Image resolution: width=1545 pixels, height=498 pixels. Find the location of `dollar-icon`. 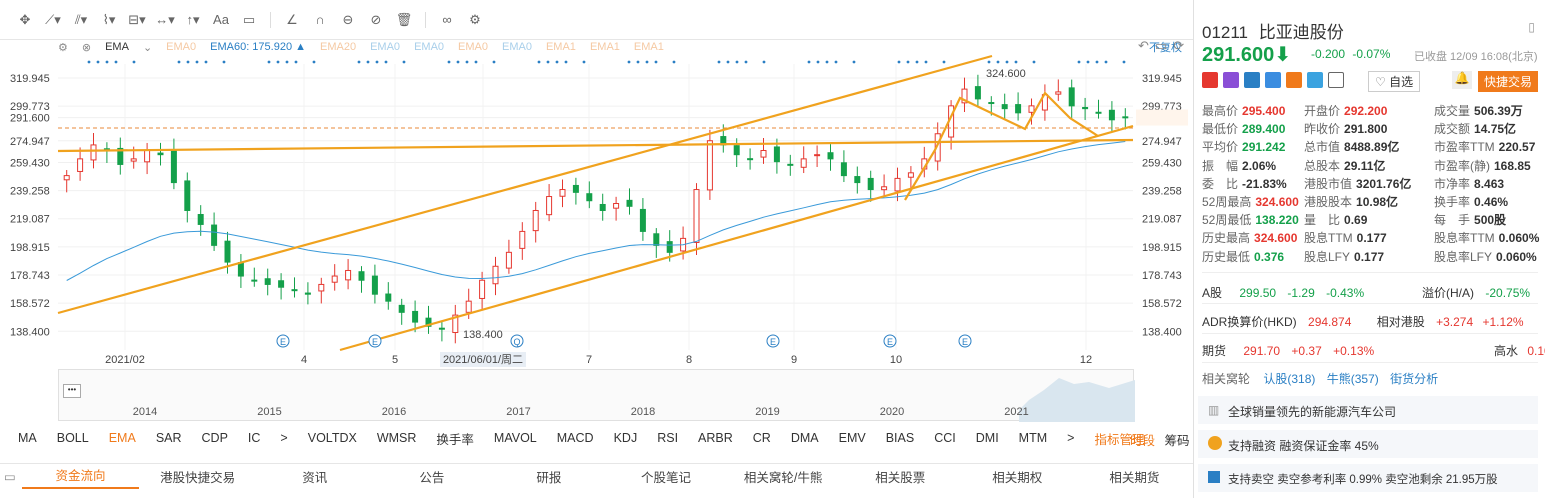

dollar-icon is located at coordinates (1273, 80).